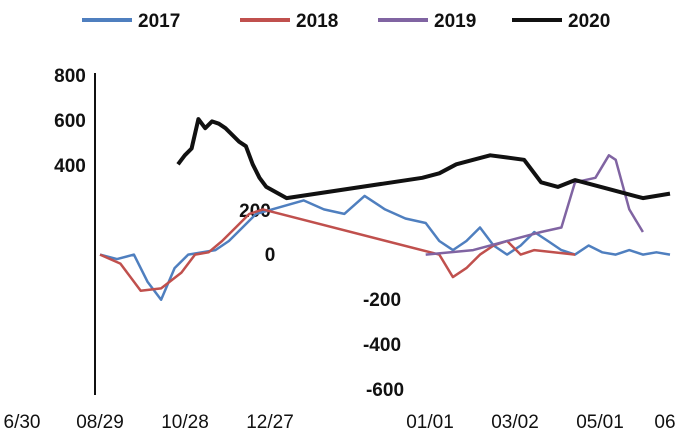 The height and width of the screenshot is (437, 675). Describe the element at coordinates (317, 21) in the screenshot. I see `legend-label-2018: 2018` at that location.